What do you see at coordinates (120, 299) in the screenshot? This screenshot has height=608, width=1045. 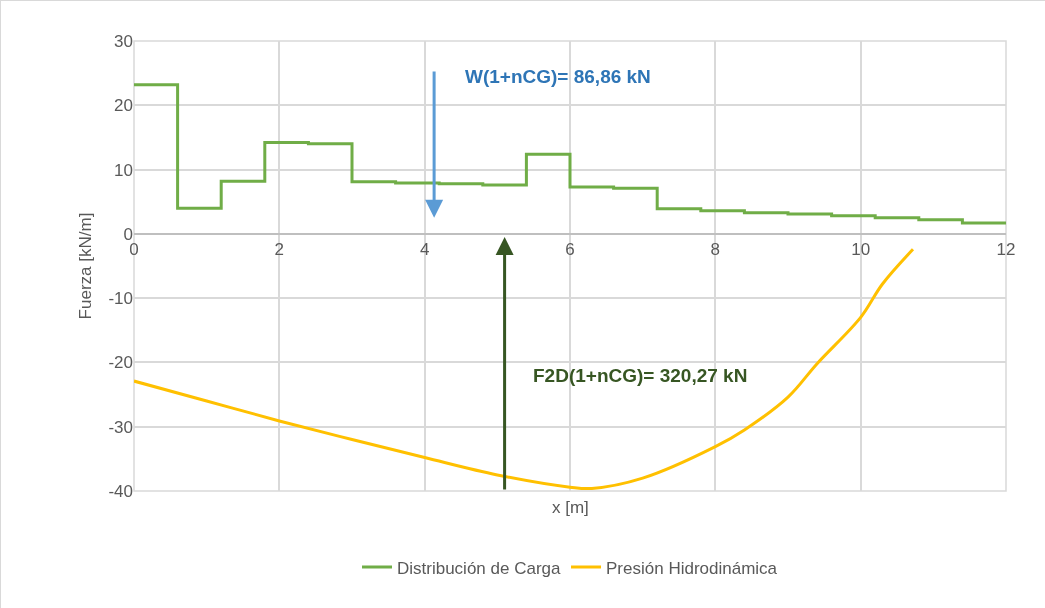 I see `y-tick-label: -10` at bounding box center [120, 299].